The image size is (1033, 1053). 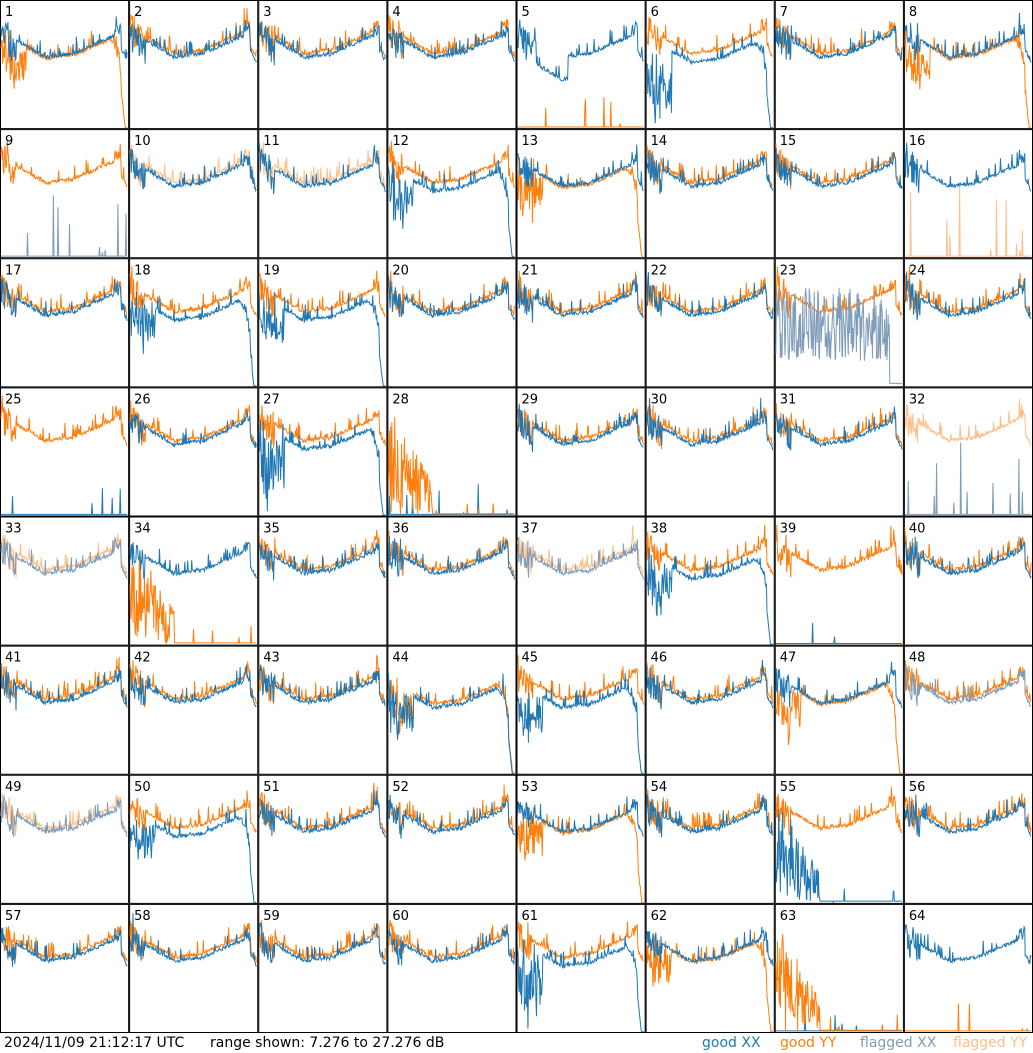 What do you see at coordinates (659, 399) in the screenshot?
I see `panel-label: 30` at bounding box center [659, 399].